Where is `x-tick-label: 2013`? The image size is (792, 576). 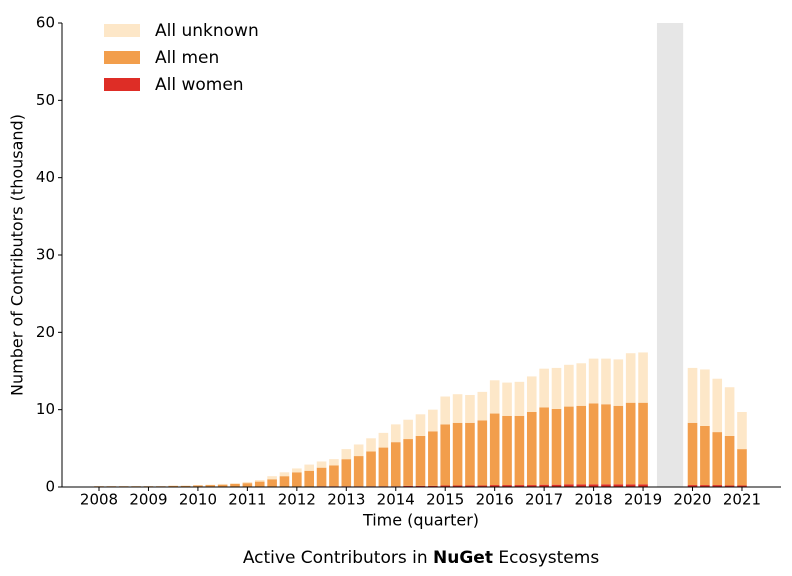
x-tick-label: 2013 is located at coordinates (346, 500).